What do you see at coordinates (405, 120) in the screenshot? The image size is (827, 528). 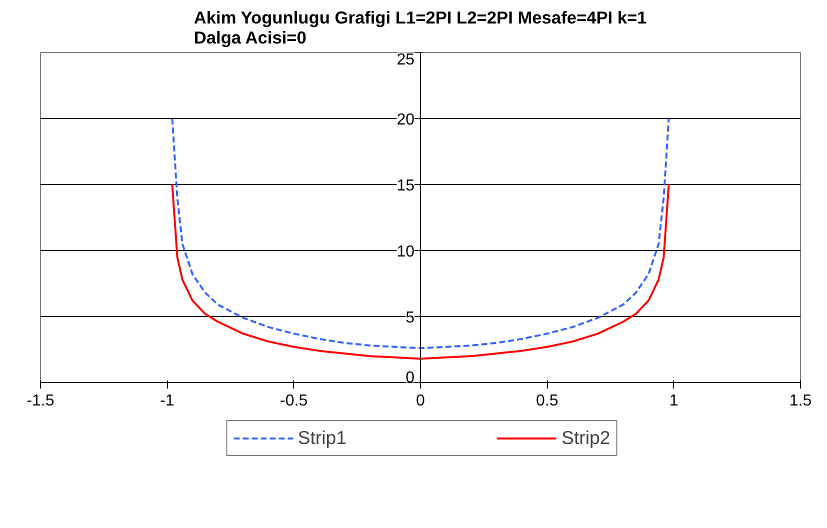 I see `y-tick-label: 20` at bounding box center [405, 120].